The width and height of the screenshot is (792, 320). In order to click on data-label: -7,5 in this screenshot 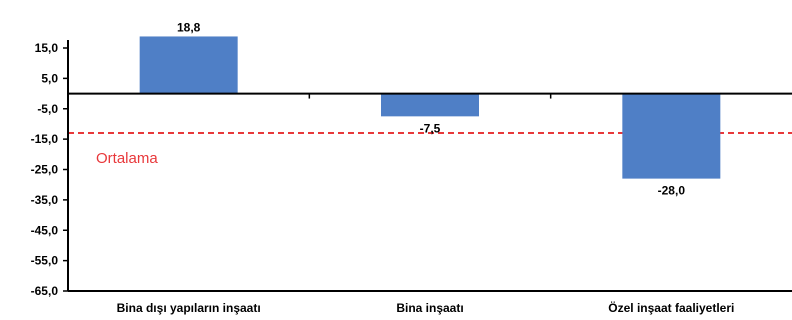, I will do `click(430, 128)`.